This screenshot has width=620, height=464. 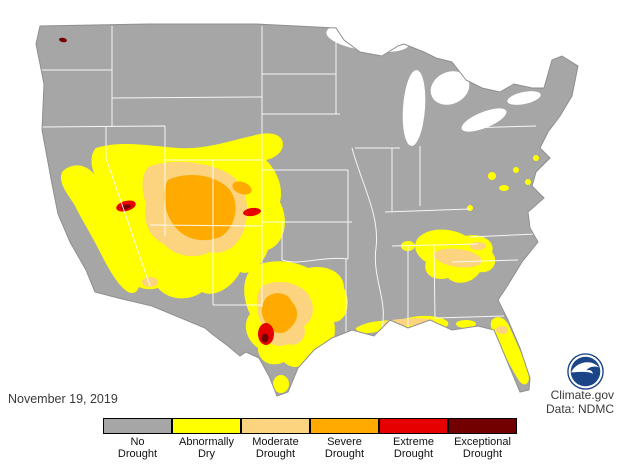 I want to click on data-source-credit: Data: NDMC, so click(x=579, y=409).